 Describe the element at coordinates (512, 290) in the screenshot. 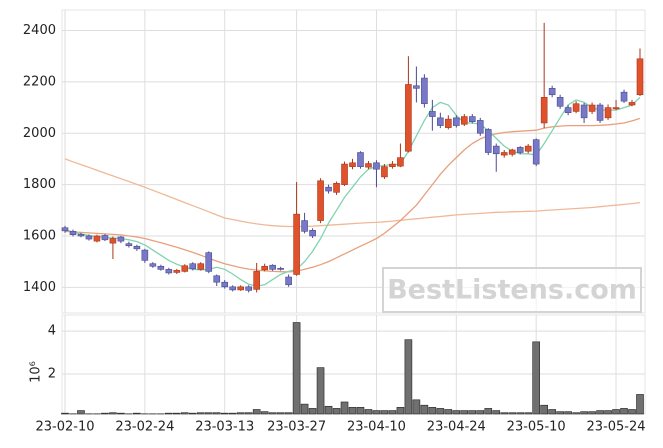

I see `watermark: BestListens.com` at that location.